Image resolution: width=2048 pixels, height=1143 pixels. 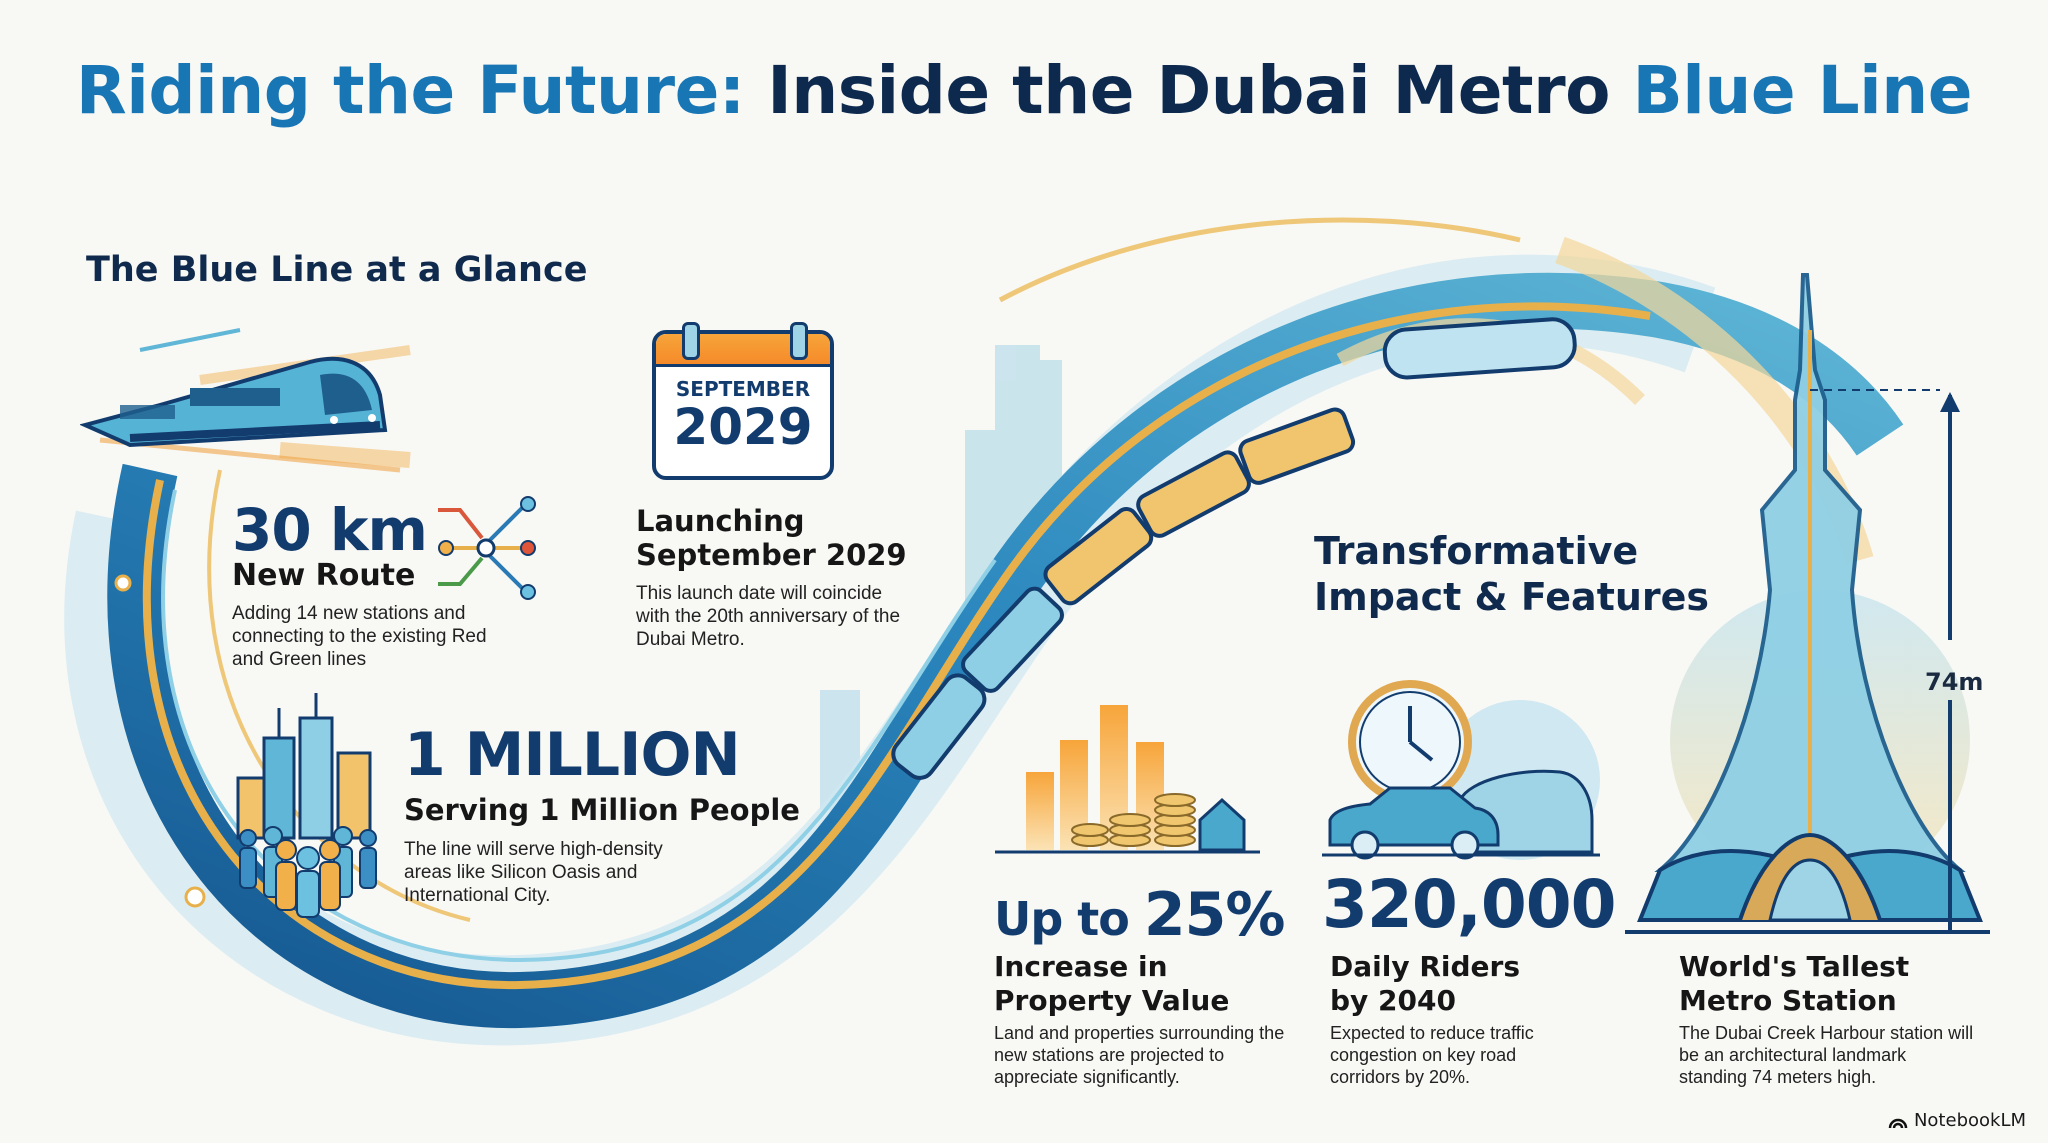 I want to click on title-part-1: Riding the Future:, so click(x=421, y=90).